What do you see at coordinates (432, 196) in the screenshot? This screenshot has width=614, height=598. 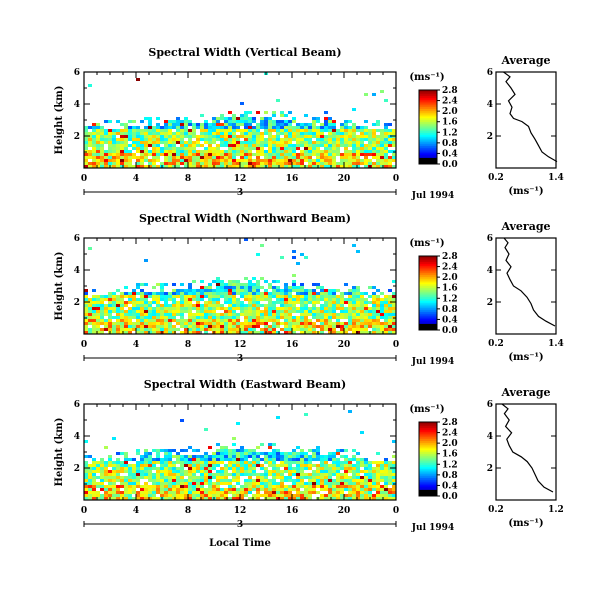 I see `date-label: Jul 1994` at bounding box center [432, 196].